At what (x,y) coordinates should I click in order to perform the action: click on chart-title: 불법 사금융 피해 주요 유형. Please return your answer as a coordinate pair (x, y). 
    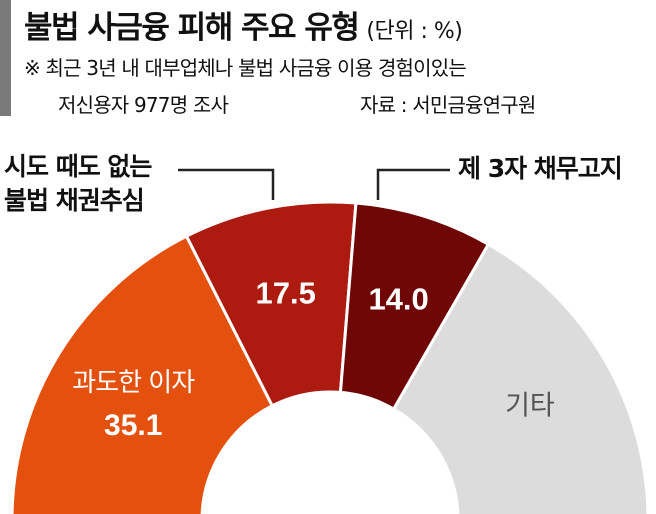
    Looking at the image, I should click on (192, 28).